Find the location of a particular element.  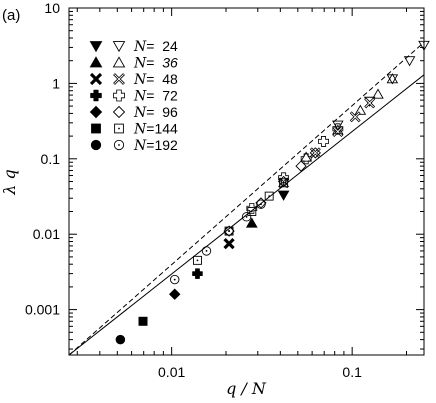

legend-label: N= 72 is located at coordinates (155, 96).